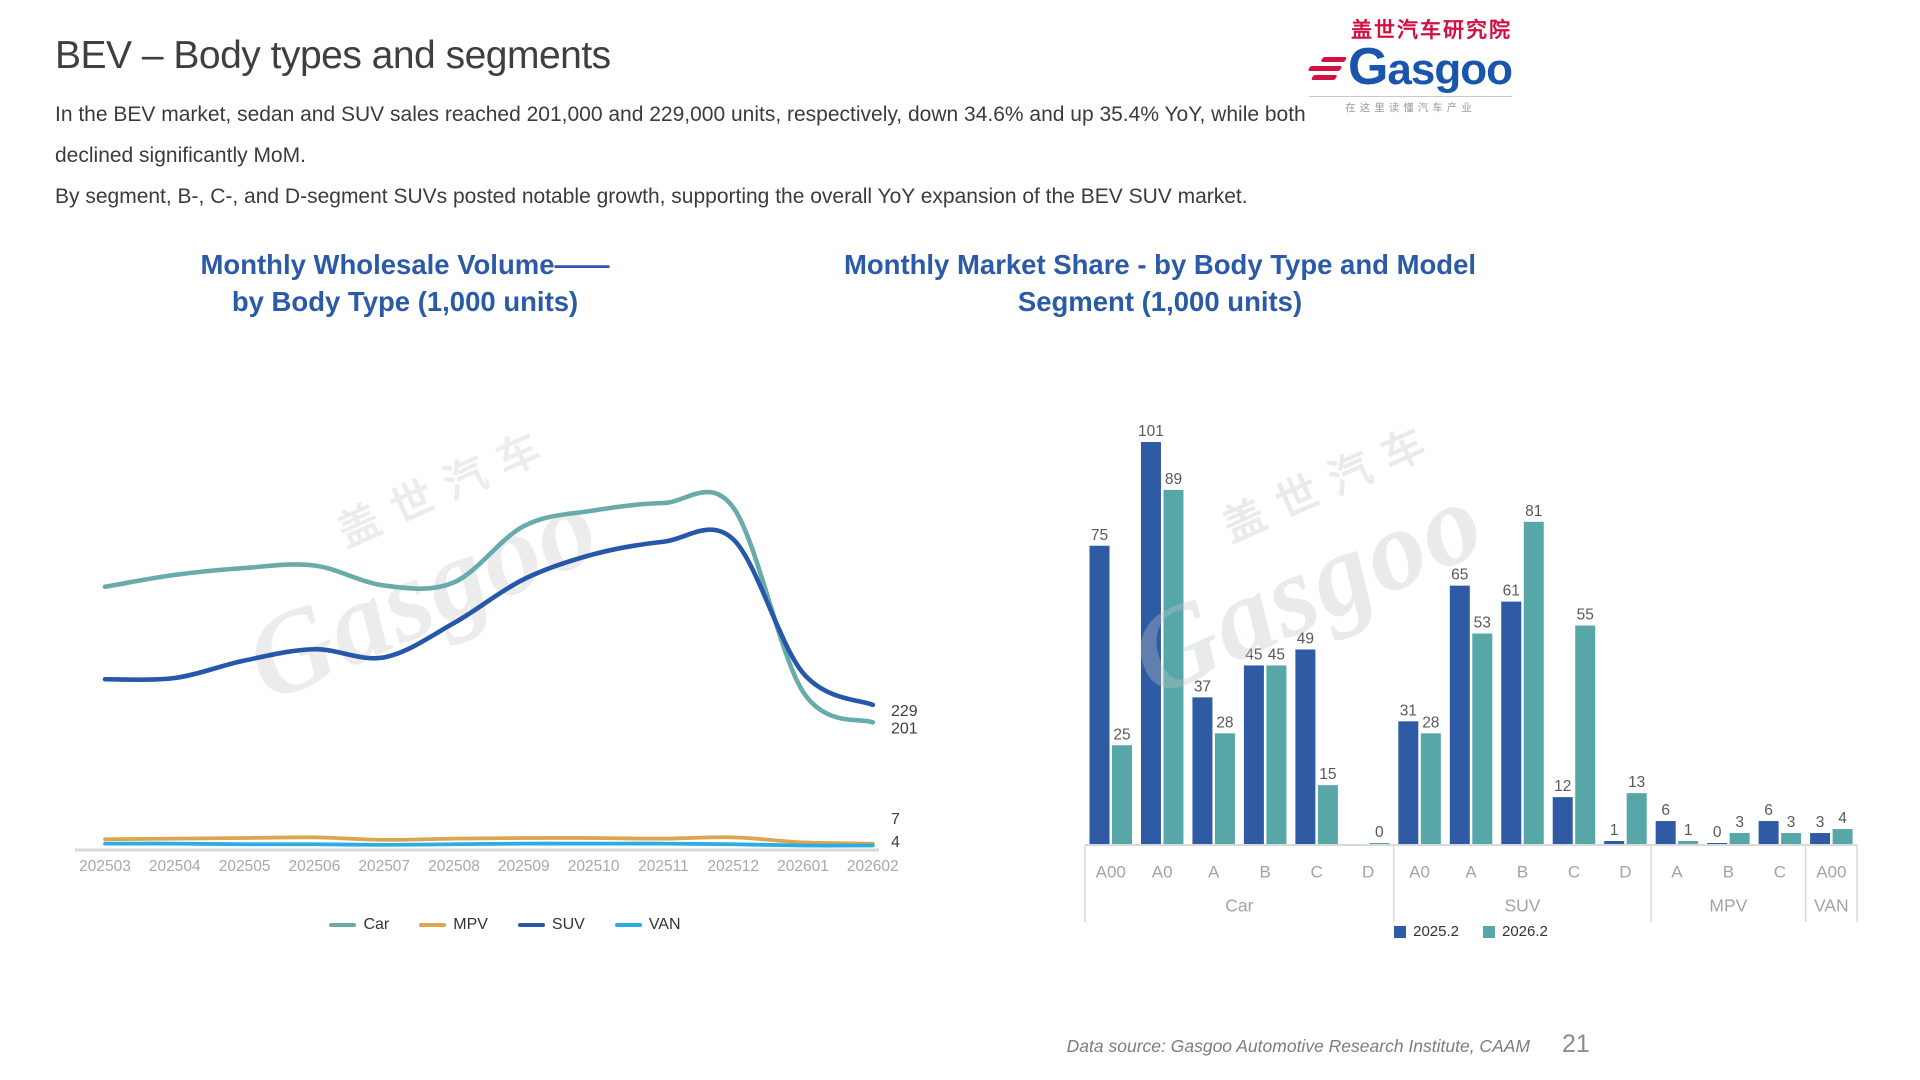 This screenshot has height=1080, width=1920. What do you see at coordinates (1471, 931) in the screenshot?
I see `bar-chart-legend: 2025.2 2026.2` at bounding box center [1471, 931].